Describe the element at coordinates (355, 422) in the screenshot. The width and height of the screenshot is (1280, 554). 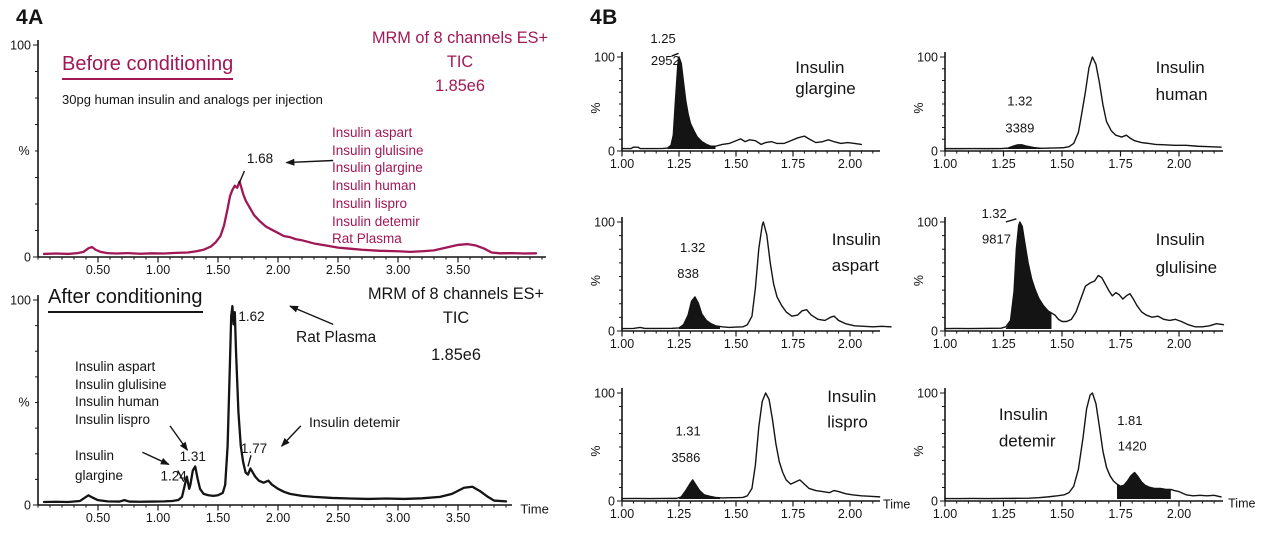
I see `detemir-annotation: Insulin detemir` at that location.